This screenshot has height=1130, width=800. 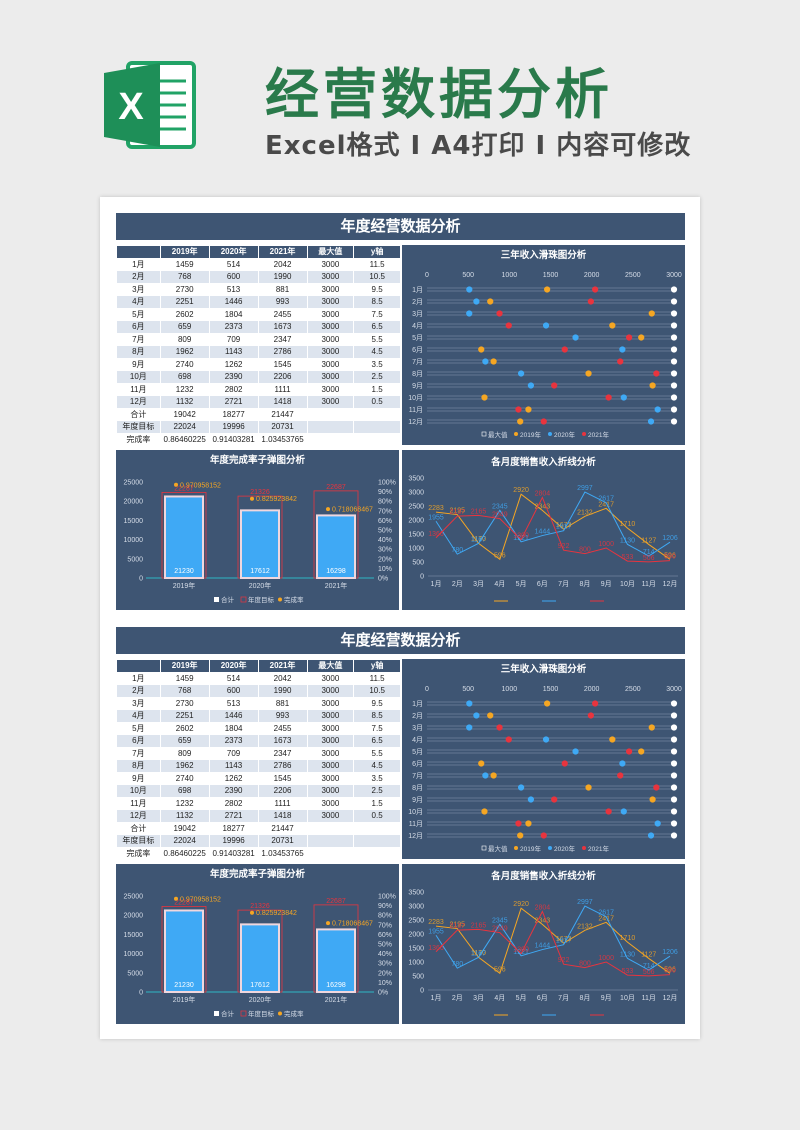 I want to click on table-row: 5月 2602 1804 2455 3000 7.5, so click(x=258, y=314).